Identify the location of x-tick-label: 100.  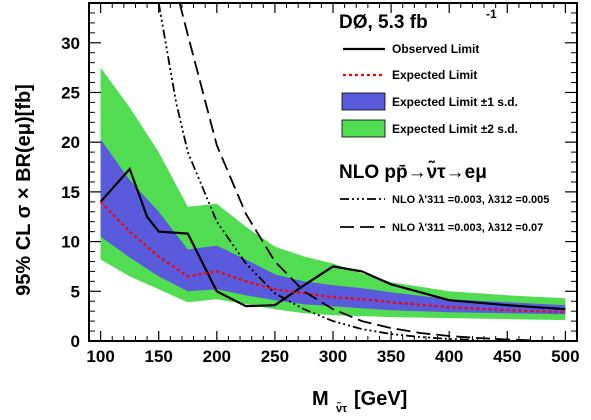
(100, 356).